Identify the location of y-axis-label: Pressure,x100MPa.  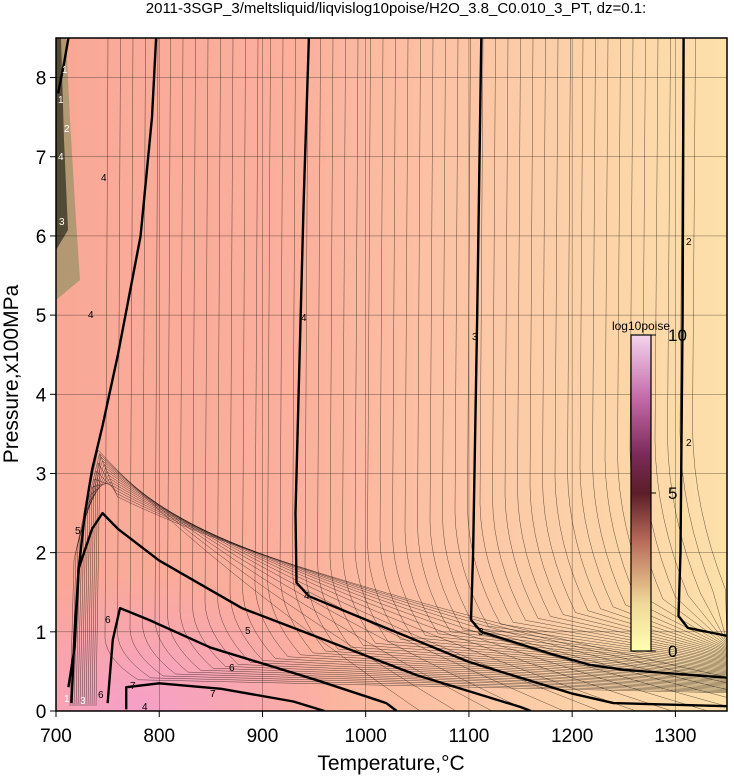
(11, 373).